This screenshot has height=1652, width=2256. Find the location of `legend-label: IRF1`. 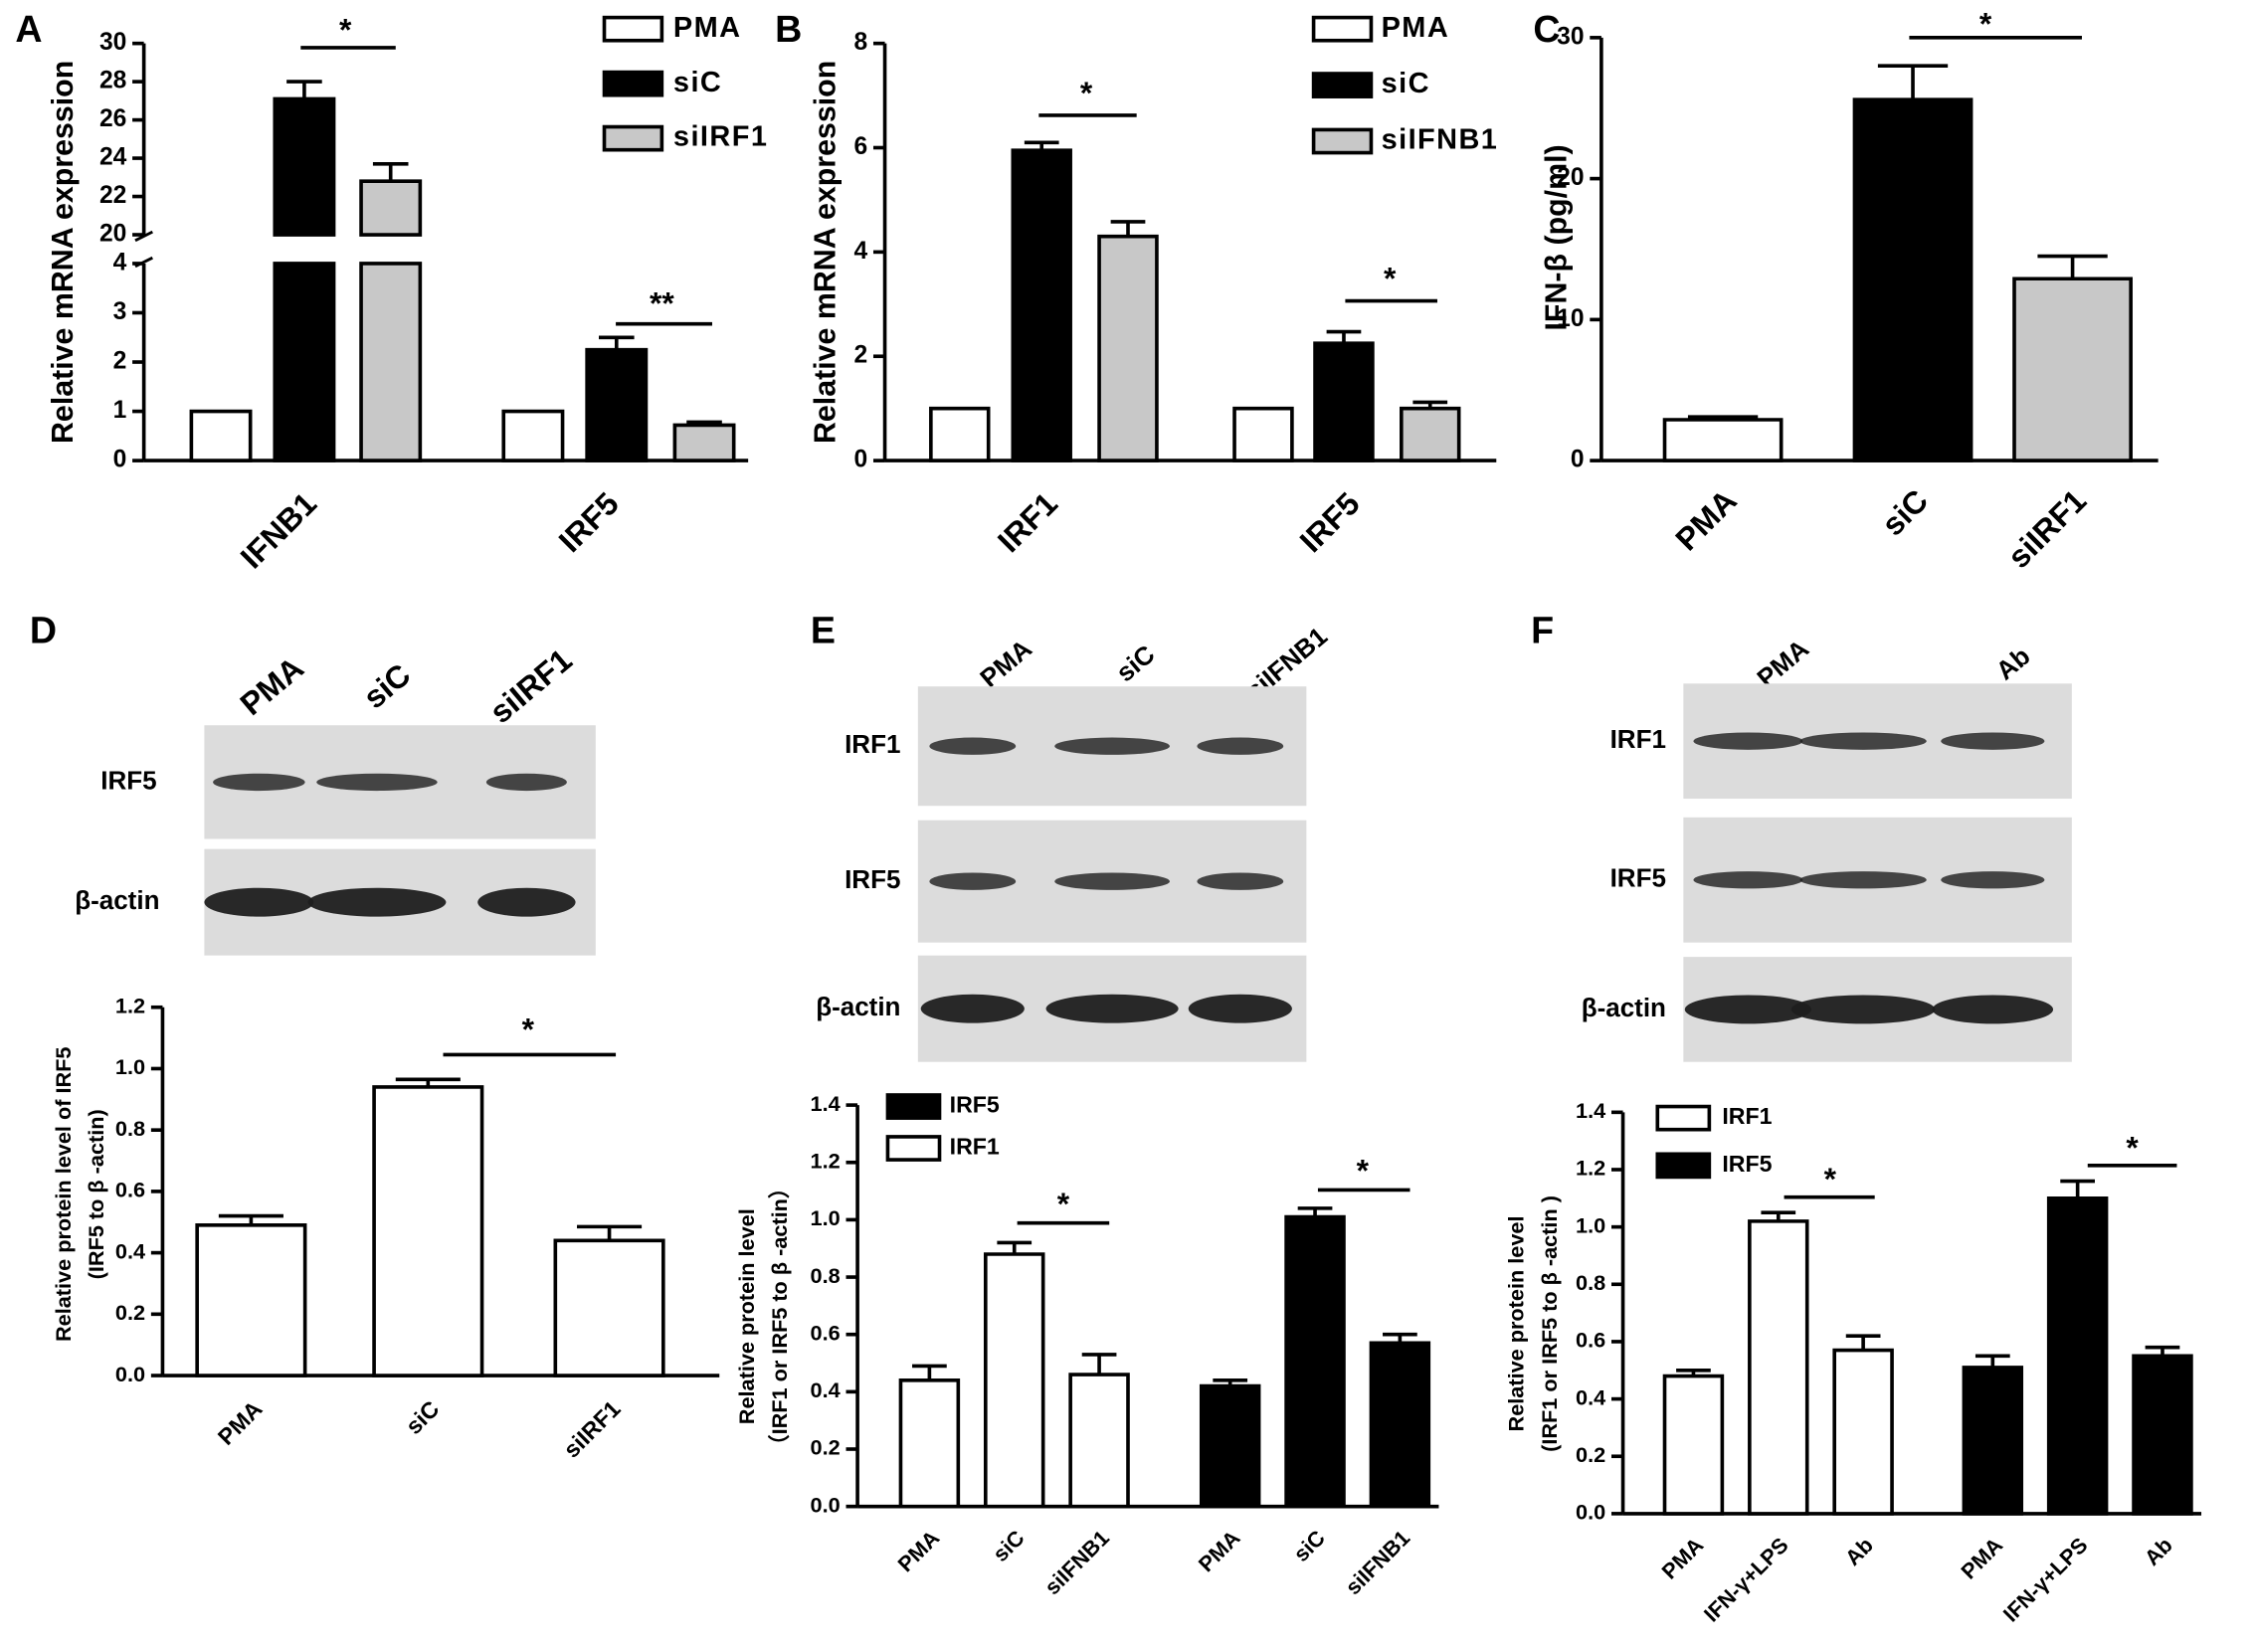

legend-label: IRF1 is located at coordinates (1747, 1116).